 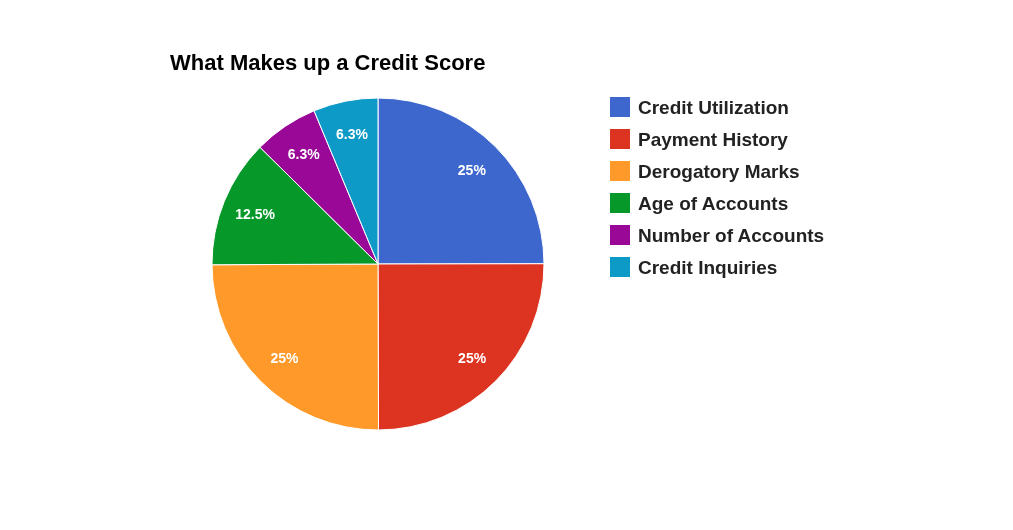 What do you see at coordinates (708, 267) in the screenshot?
I see `legend-label: Credit Inquiries` at bounding box center [708, 267].